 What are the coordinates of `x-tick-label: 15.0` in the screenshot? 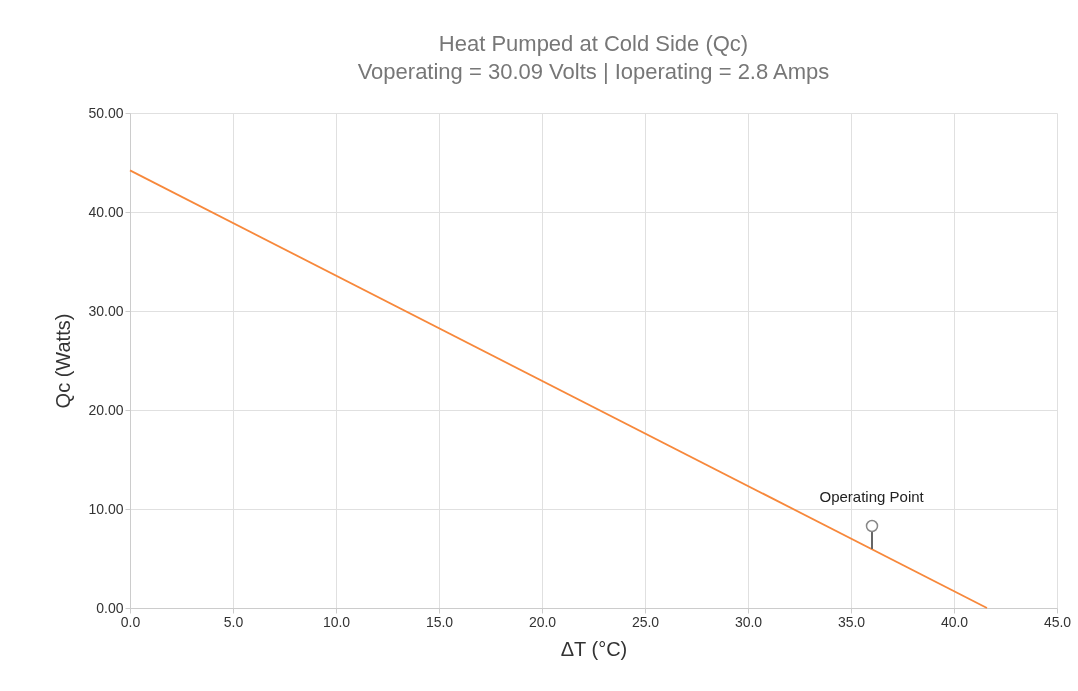 It's located at (439, 621).